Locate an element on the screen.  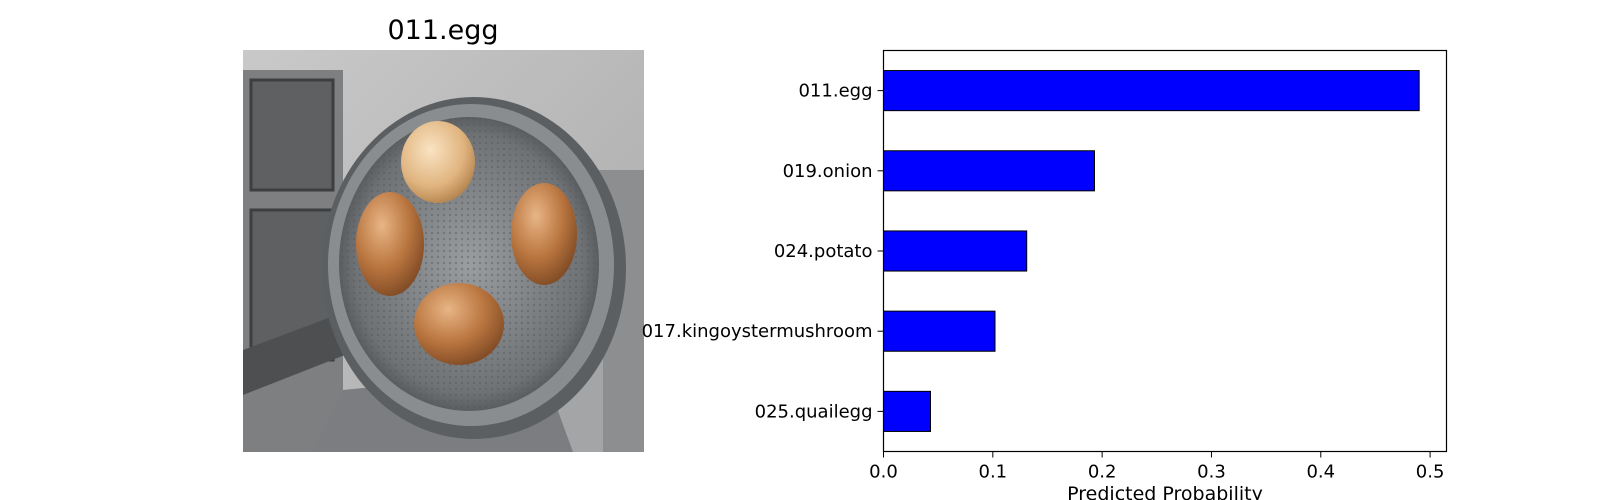
y-tick-label: 011.egg is located at coordinates (835, 91).